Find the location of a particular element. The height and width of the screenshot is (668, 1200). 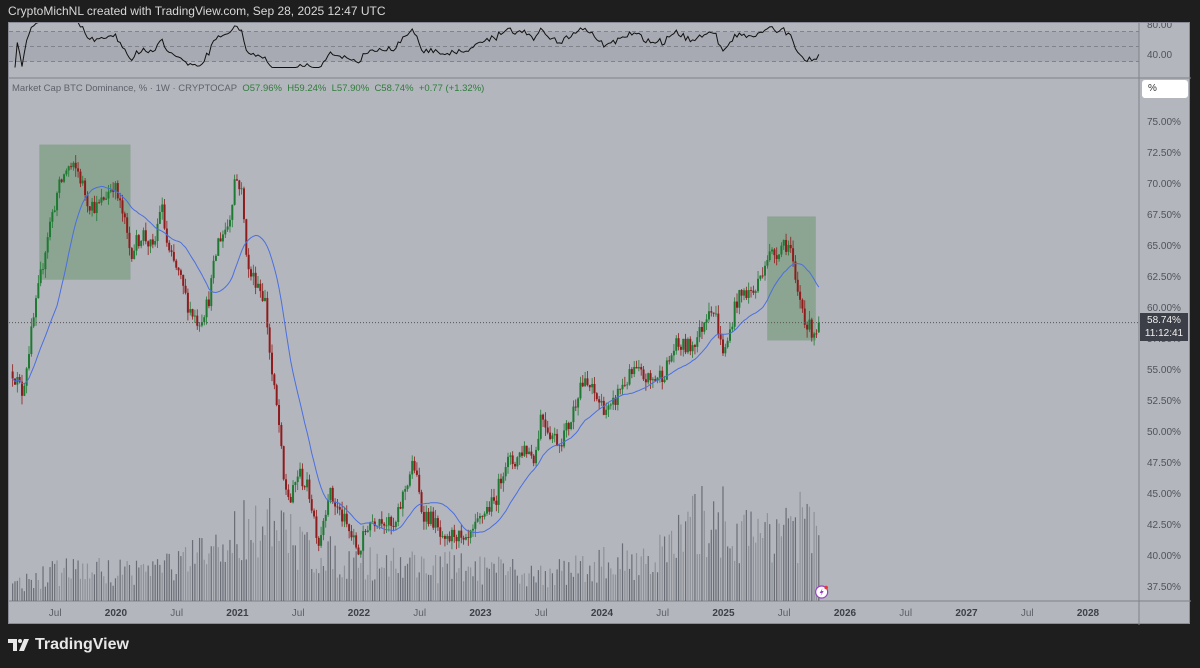

legend-change: +0.77 (+1.32%) is located at coordinates (451, 88).